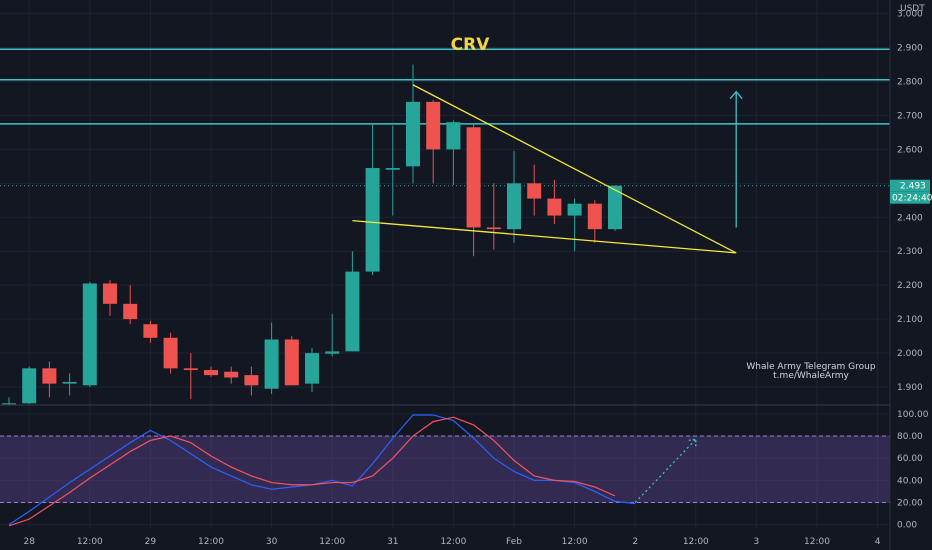  I want to click on annotation-line-2: t.me/WhaleArmy, so click(811, 376).